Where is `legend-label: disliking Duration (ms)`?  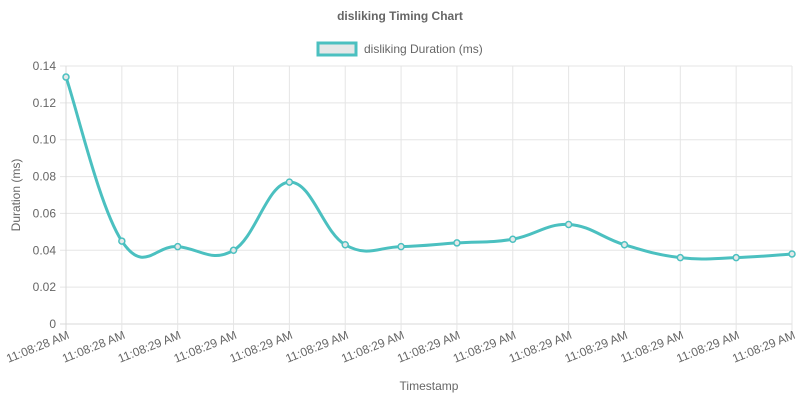 legend-label: disliking Duration (ms) is located at coordinates (423, 49).